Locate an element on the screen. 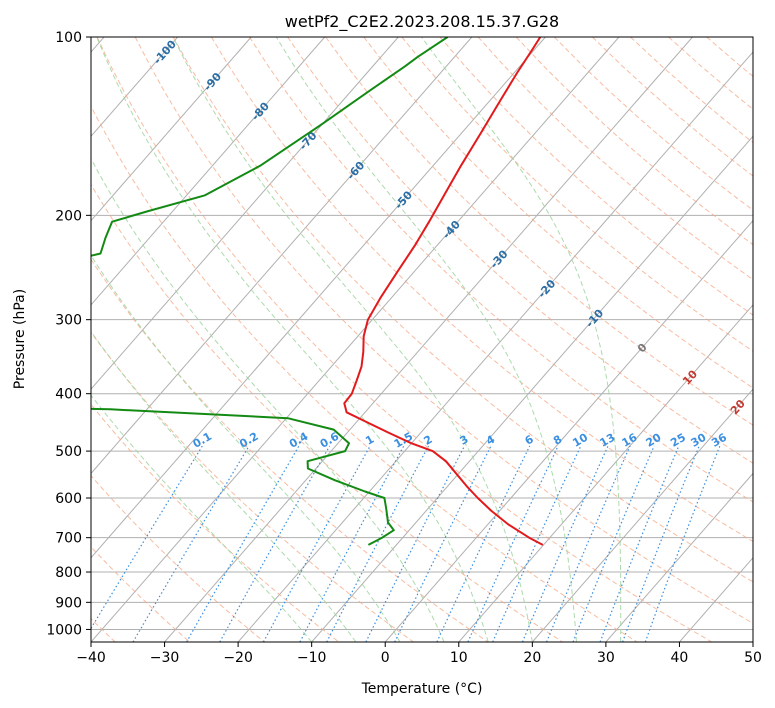  y-tick-label: 500 is located at coordinates (68, 452).